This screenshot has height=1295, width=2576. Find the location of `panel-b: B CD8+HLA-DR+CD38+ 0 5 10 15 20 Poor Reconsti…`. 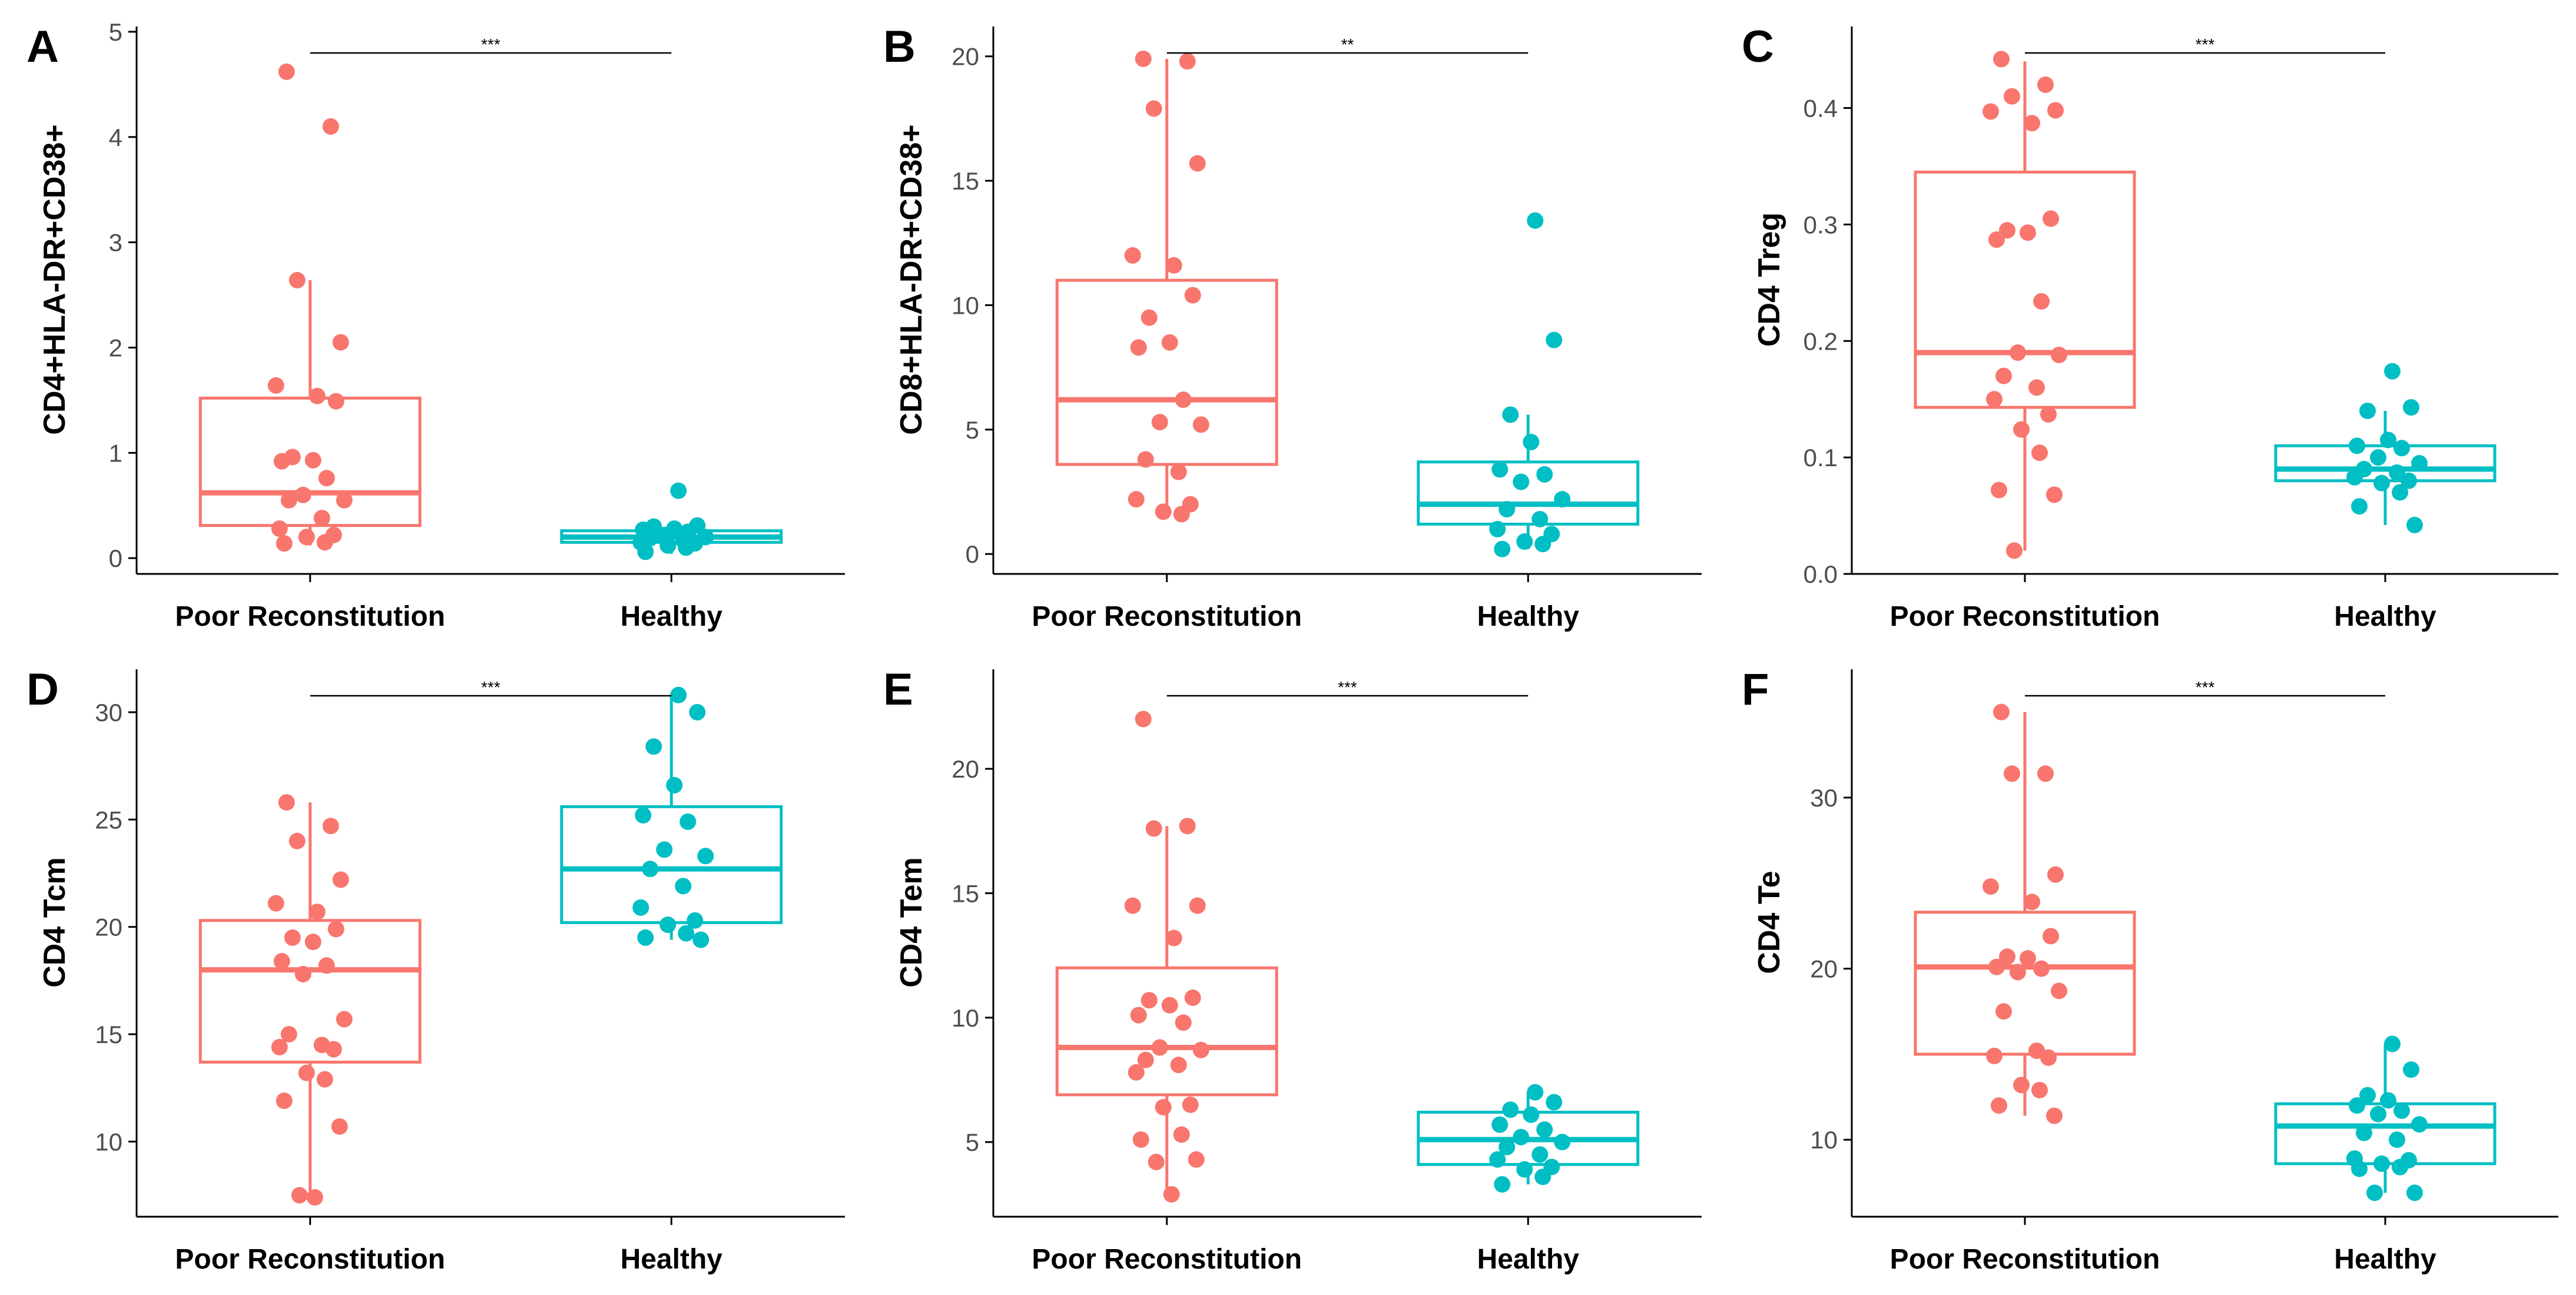

panel-b: B CD8+HLA-DR+CD38+ 0 5 10 15 20 Poor Reconsti… is located at coordinates (1292, 327).